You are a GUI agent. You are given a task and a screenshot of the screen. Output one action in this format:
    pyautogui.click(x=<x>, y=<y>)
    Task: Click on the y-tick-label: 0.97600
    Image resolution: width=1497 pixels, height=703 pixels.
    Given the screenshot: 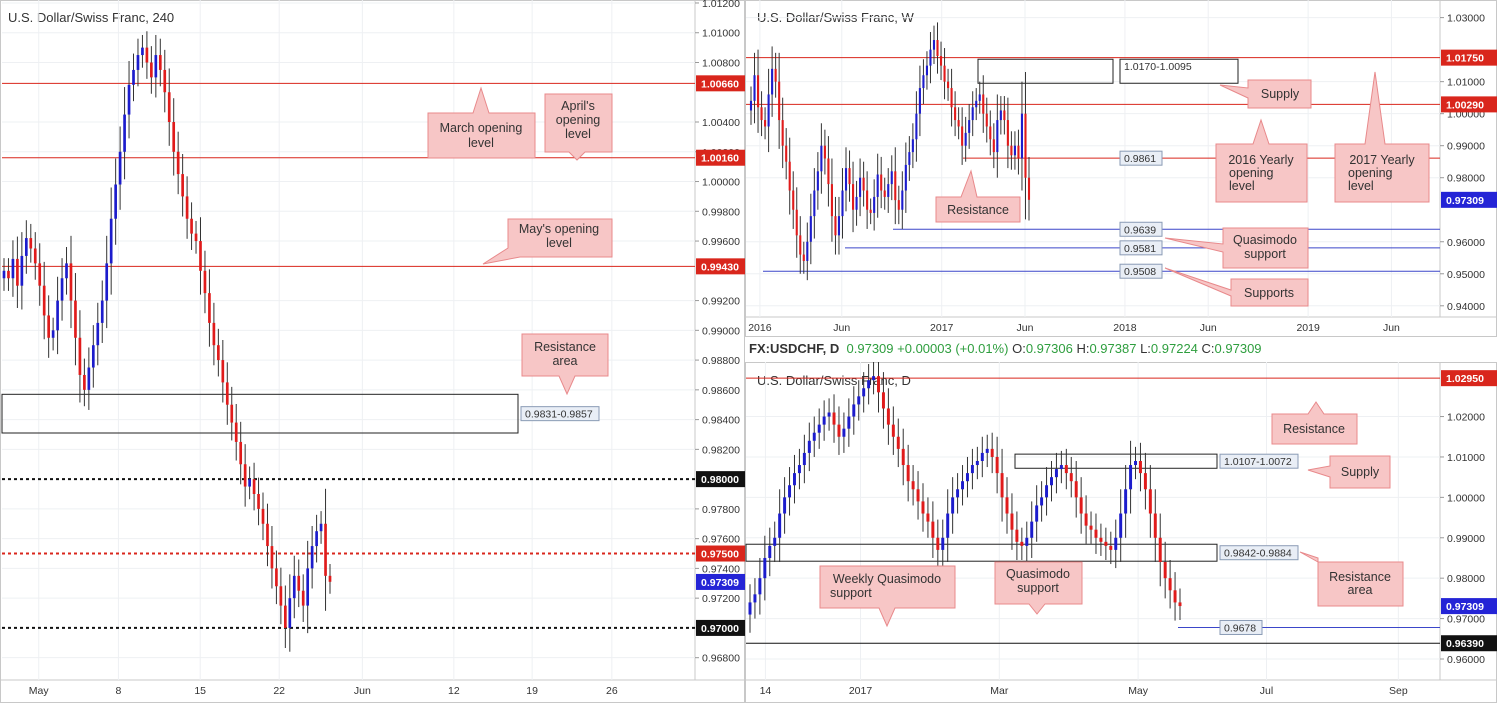 What is the action you would take?
    pyautogui.click(x=721, y=540)
    